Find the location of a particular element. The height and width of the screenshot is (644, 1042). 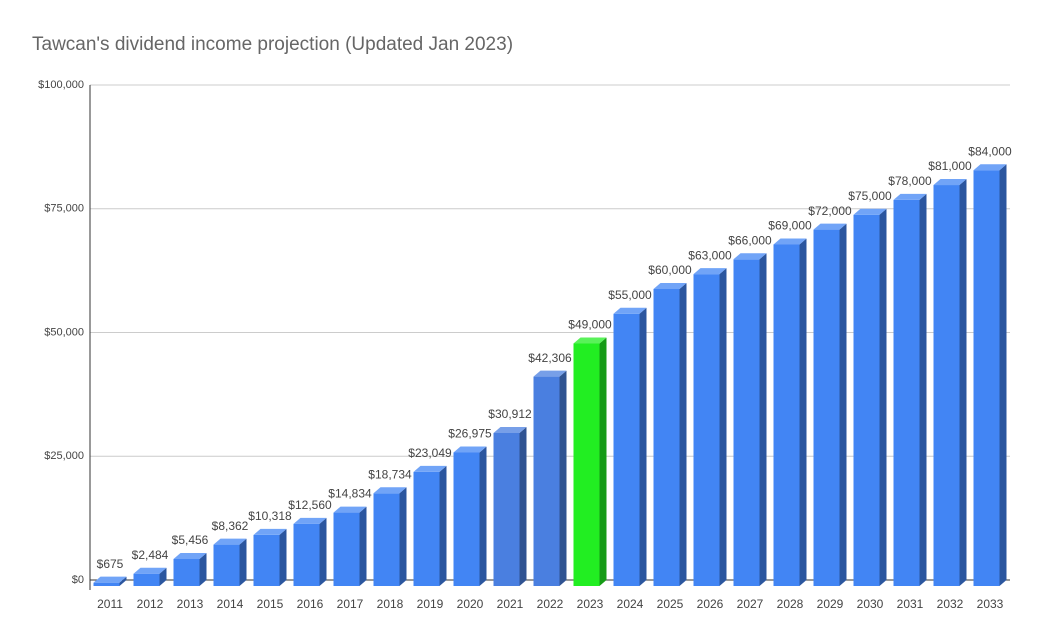

x-tick-label: 2022 is located at coordinates (550, 604).